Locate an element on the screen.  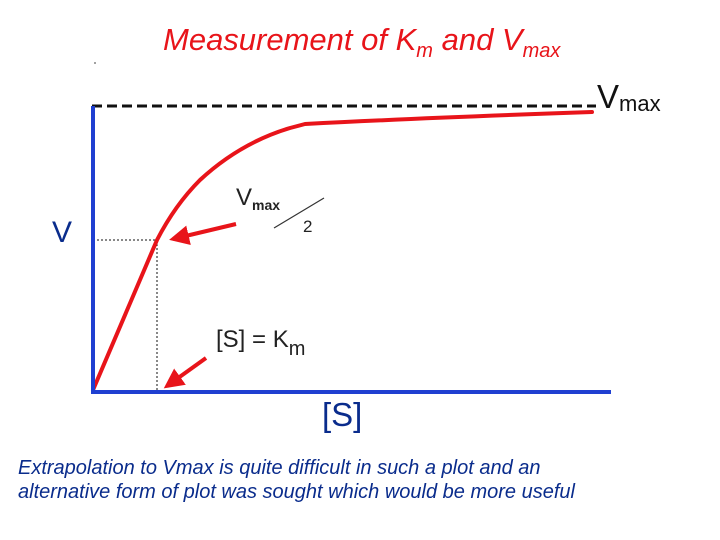
y-axis-label: V is located at coordinates (62, 232).